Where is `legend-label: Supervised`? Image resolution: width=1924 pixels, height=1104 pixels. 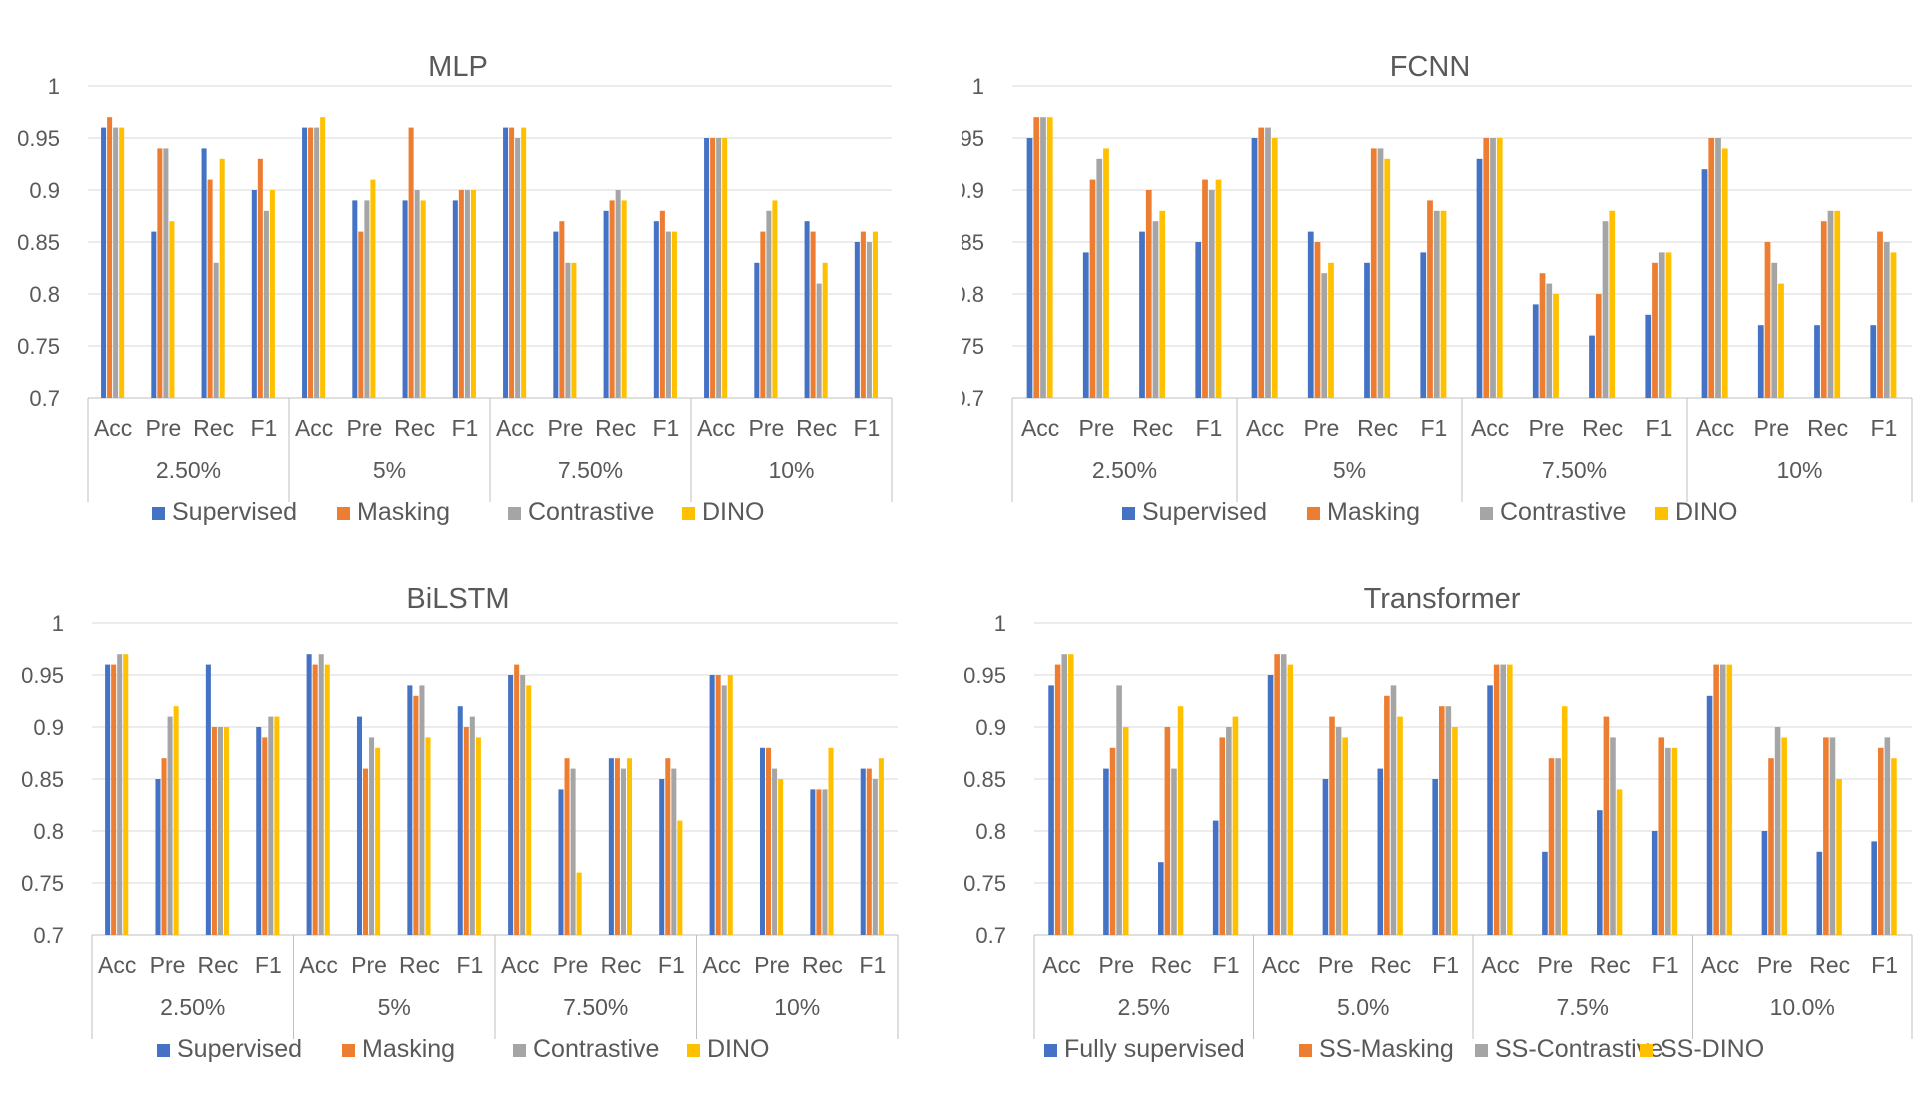
legend-label: Supervised is located at coordinates (234, 512).